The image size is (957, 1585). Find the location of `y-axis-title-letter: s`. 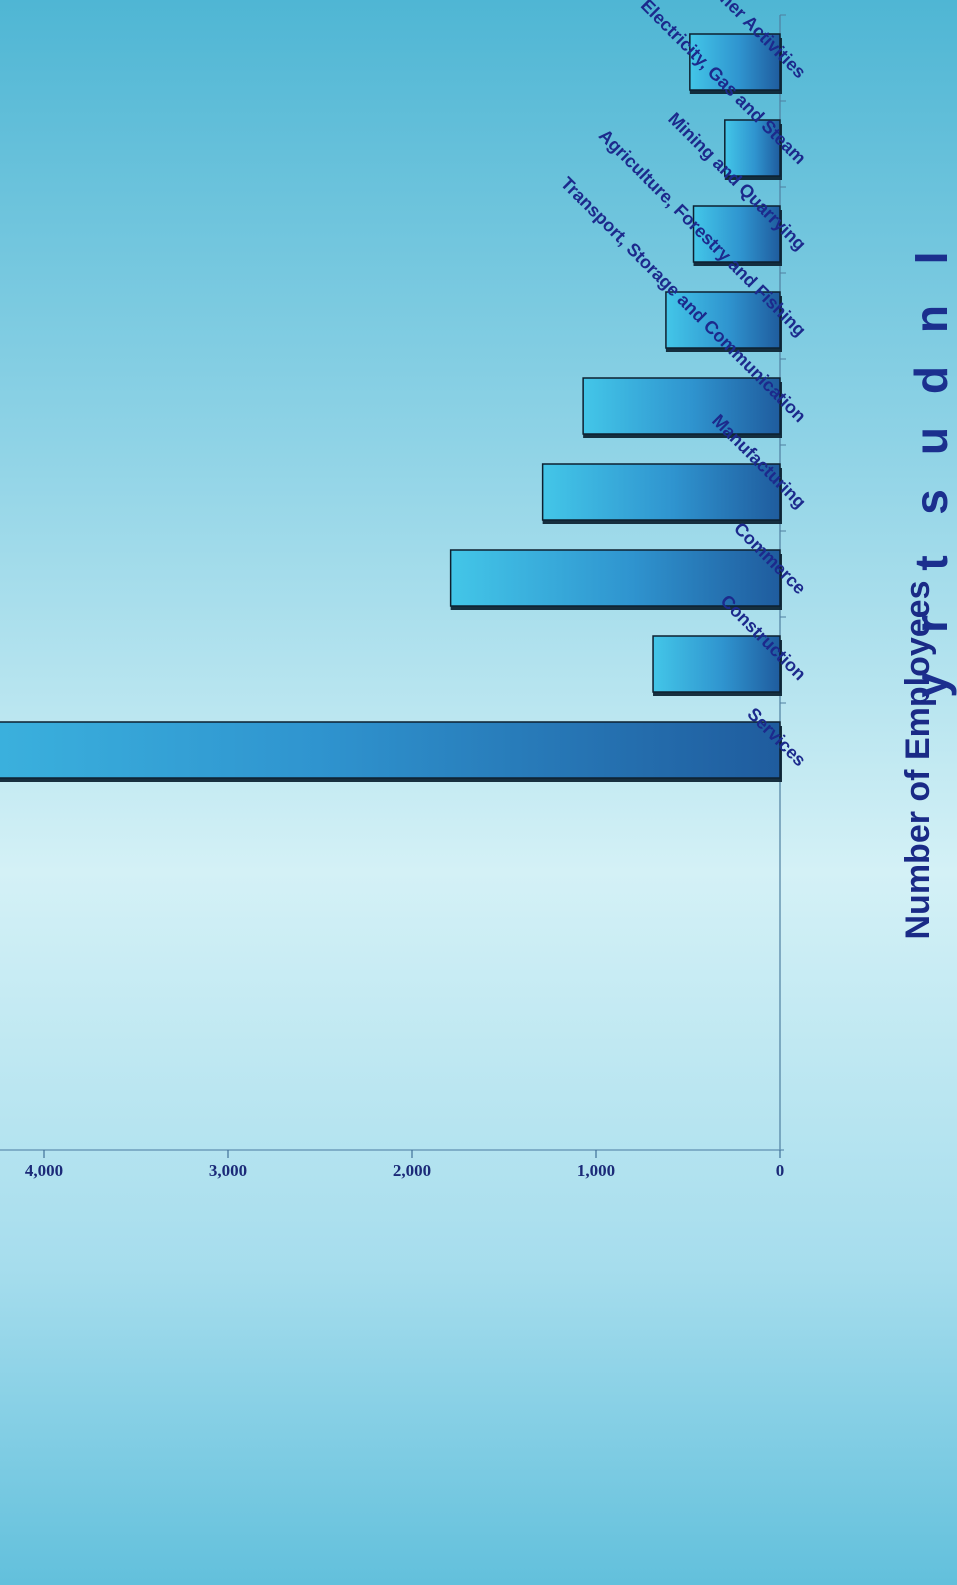

y-axis-title-letter: s is located at coordinates (931, 502).